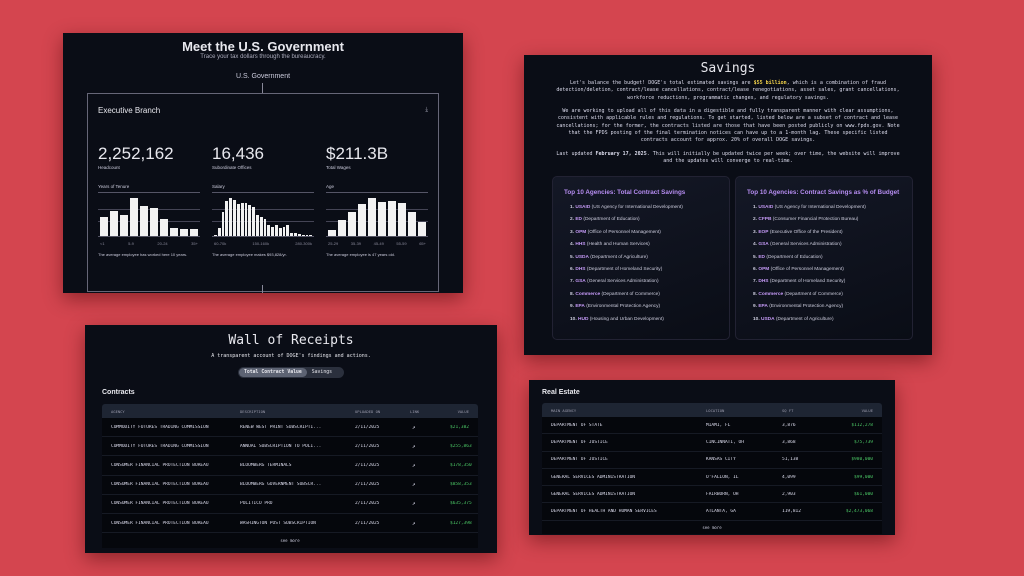  I want to click on agency-list-item: 10. USDA (Department of Agriculture), so click(832, 323).